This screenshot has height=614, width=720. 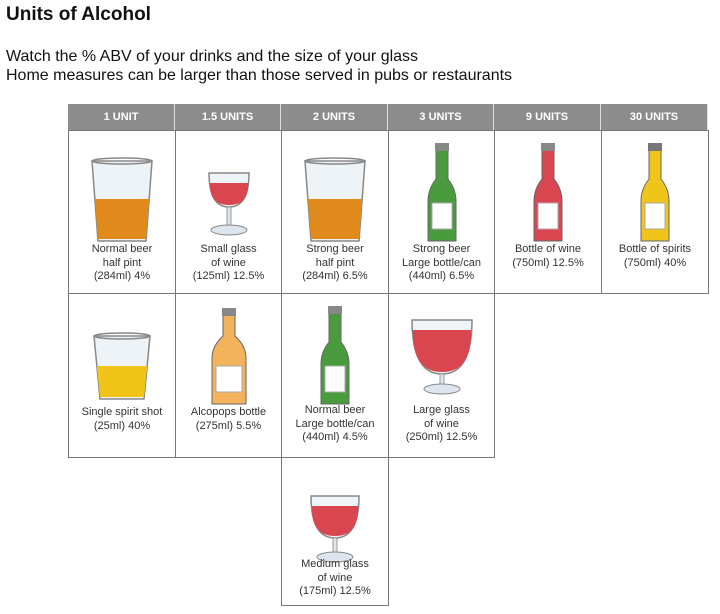 I want to click on drink-cell: Bottle of wine (750ml) 12.5%, so click(x=548, y=212).